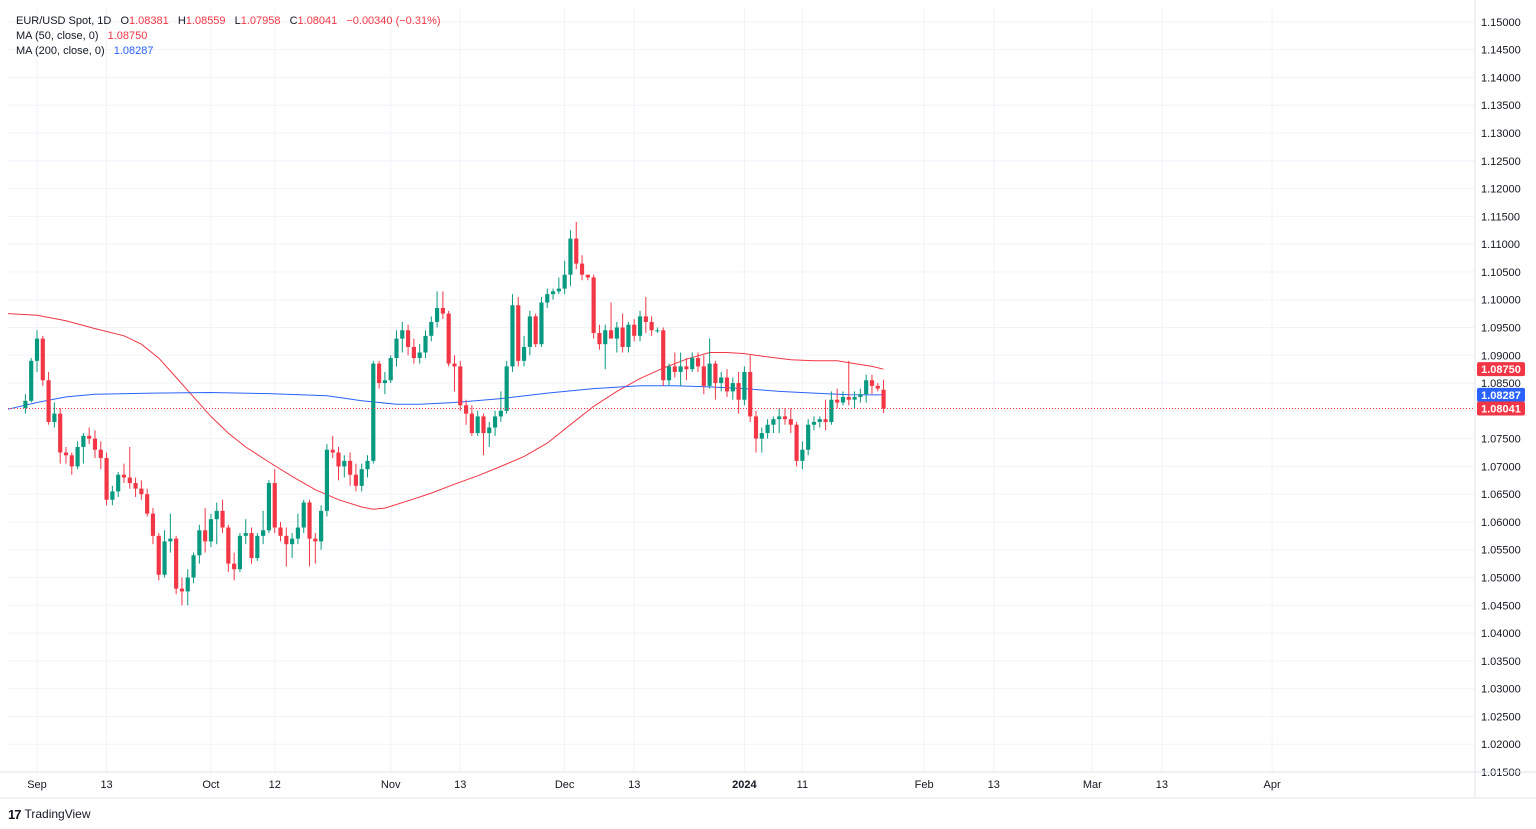 This screenshot has height=829, width=1536. Describe the element at coordinates (317, 21) in the screenshot. I see `close-value: 1.08041` at that location.